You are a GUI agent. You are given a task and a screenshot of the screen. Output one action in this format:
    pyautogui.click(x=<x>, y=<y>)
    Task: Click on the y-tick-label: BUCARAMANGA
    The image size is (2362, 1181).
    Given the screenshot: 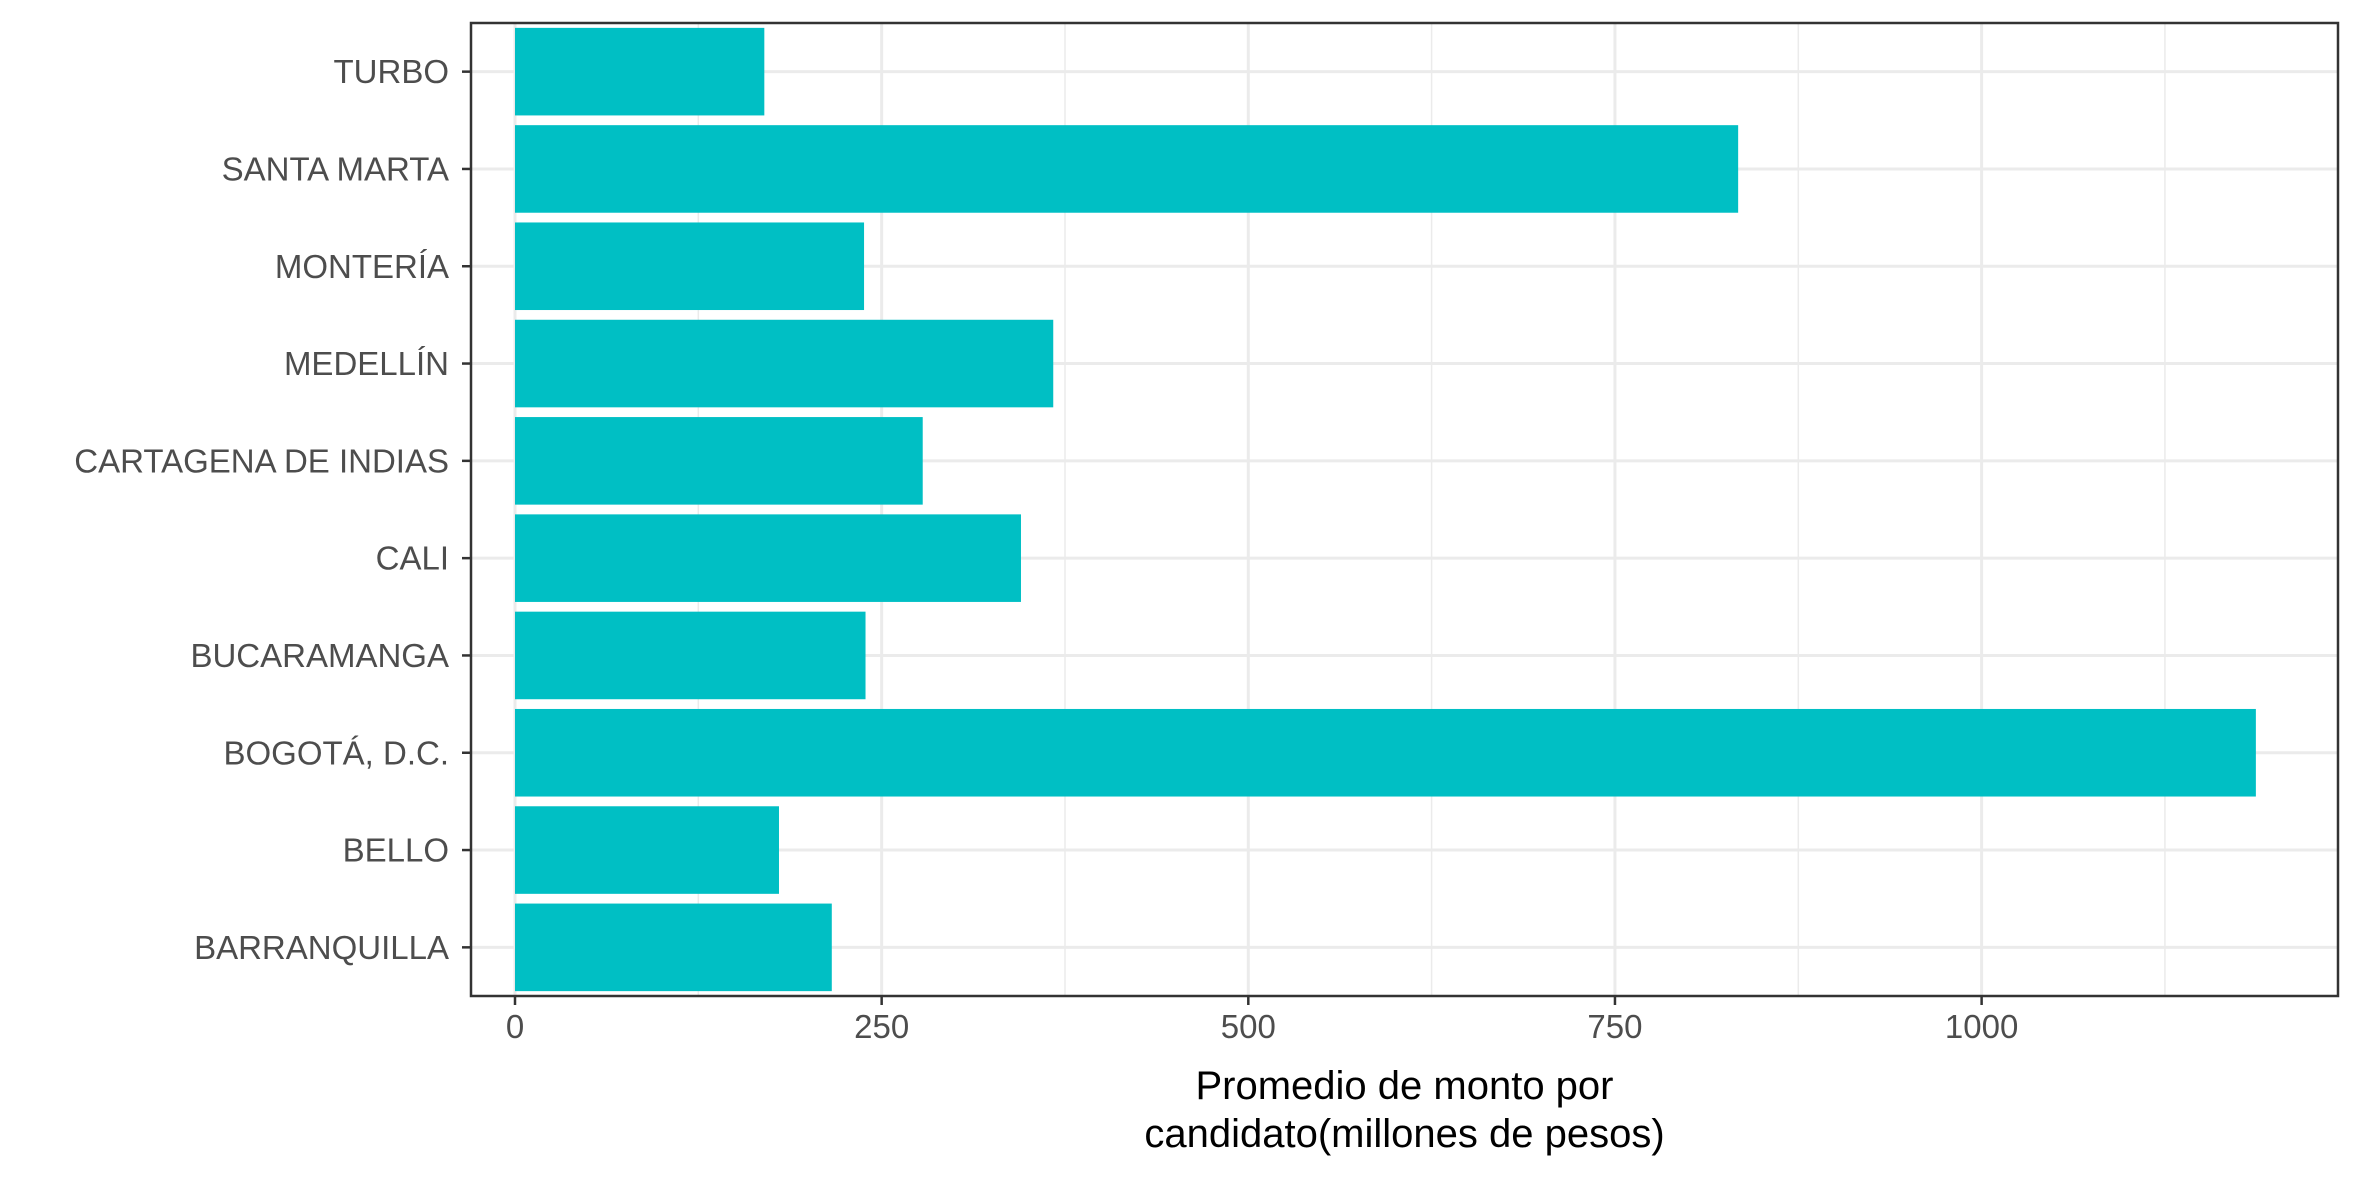 What is the action you would take?
    pyautogui.click(x=319, y=655)
    